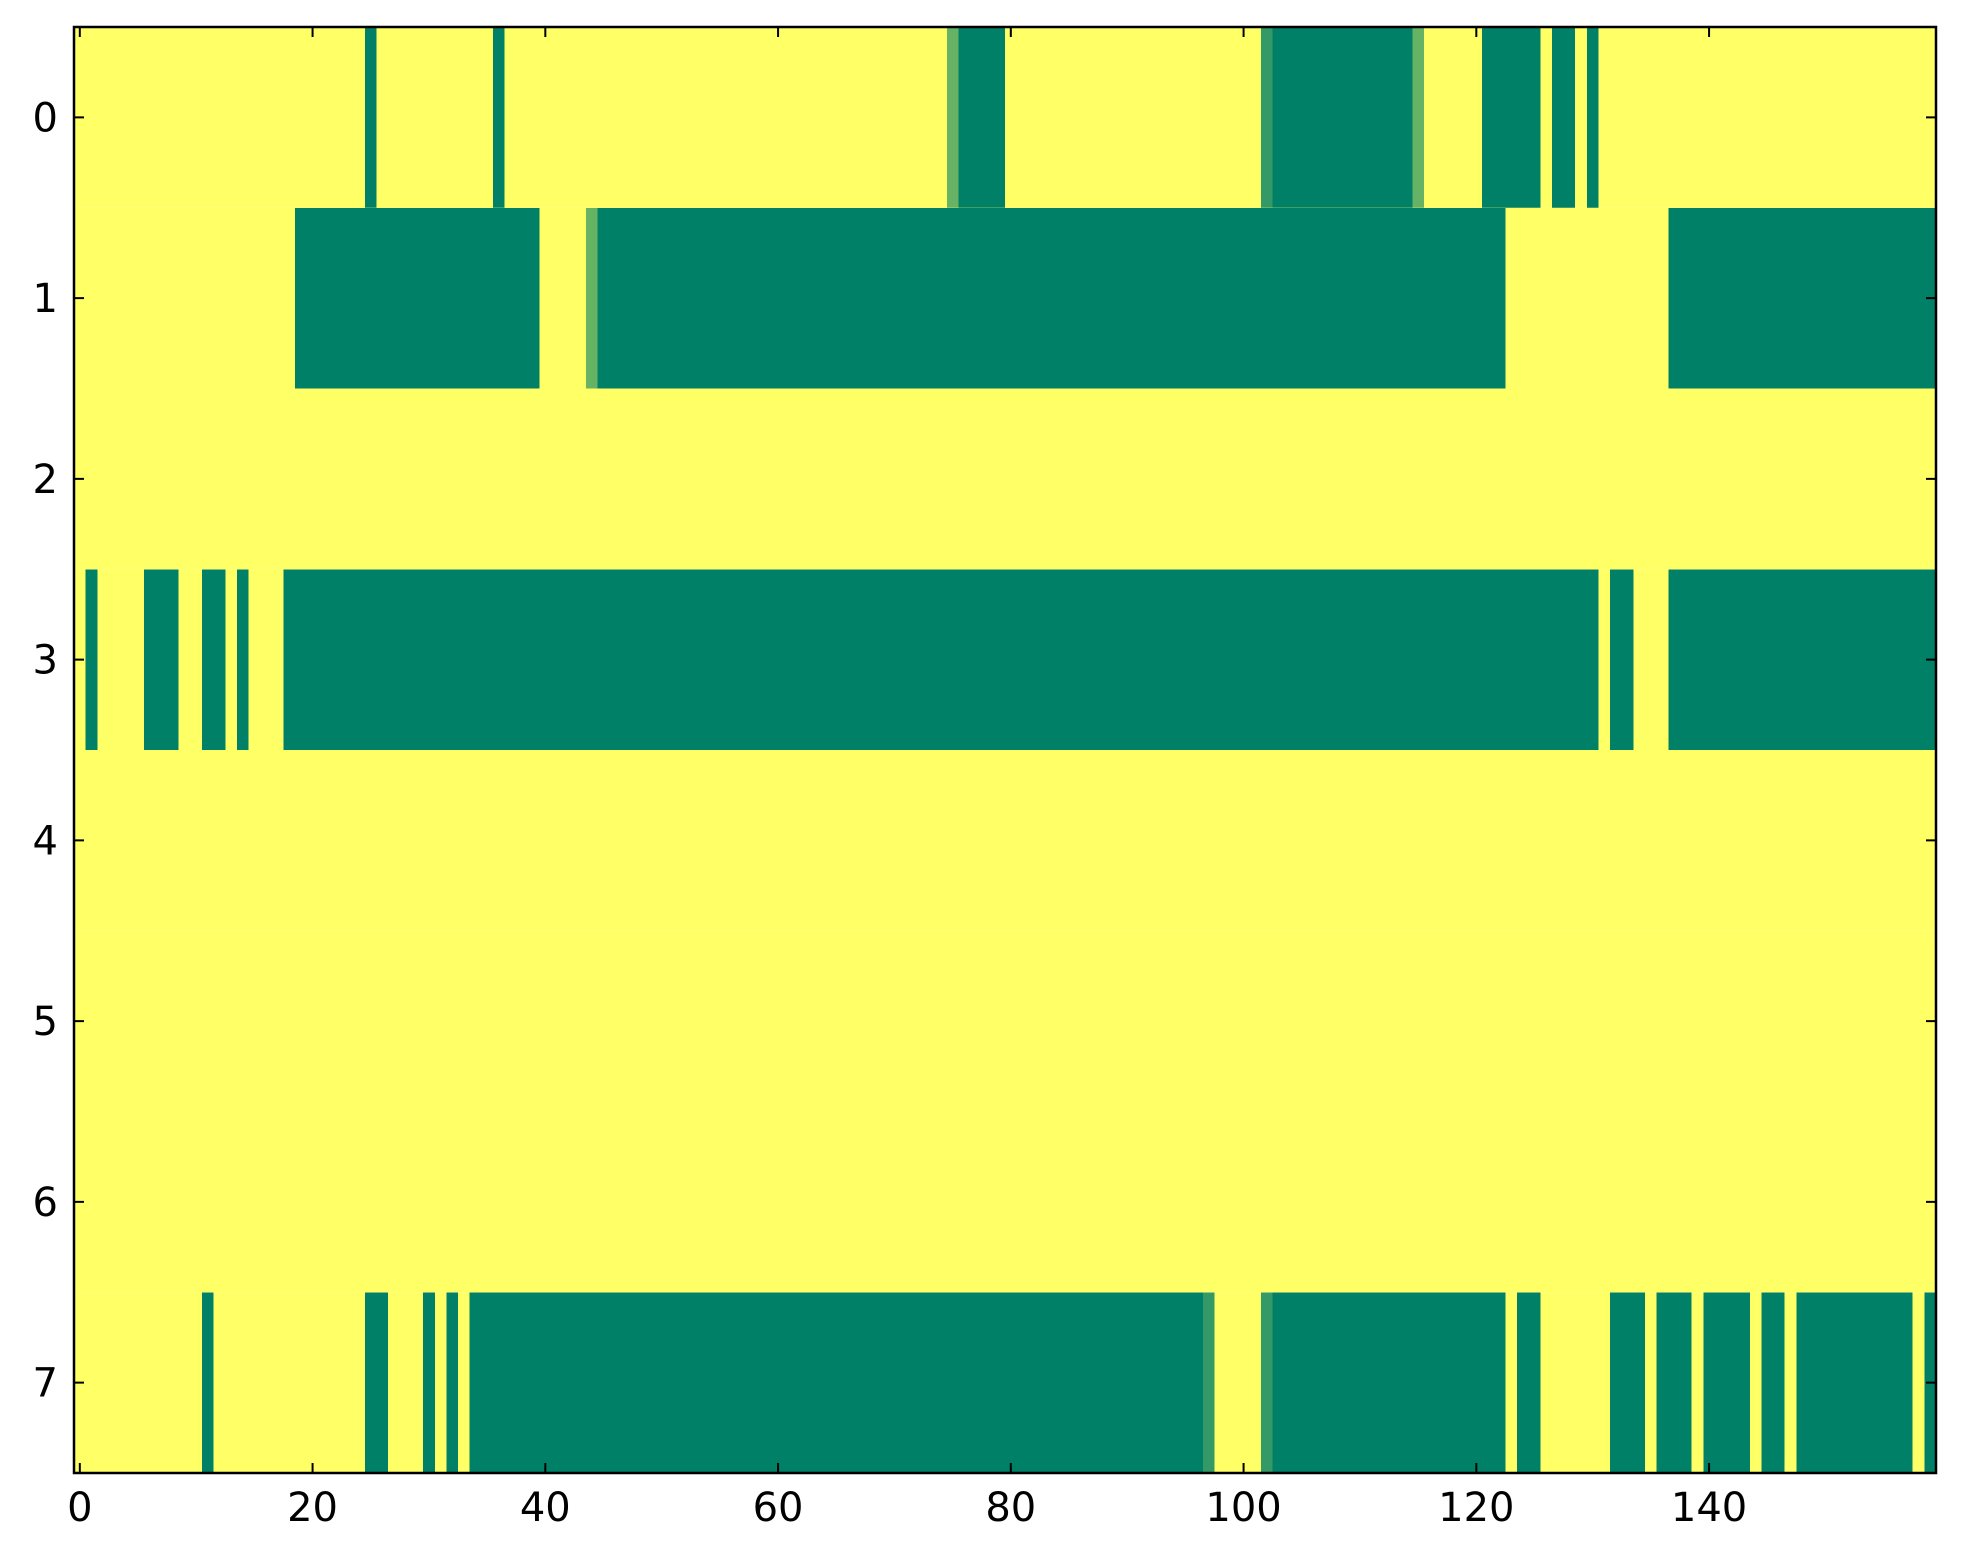 This screenshot has width=1963, height=1564. What do you see at coordinates (79, 1508) in the screenshot?
I see `x-tick-label: 0` at bounding box center [79, 1508].